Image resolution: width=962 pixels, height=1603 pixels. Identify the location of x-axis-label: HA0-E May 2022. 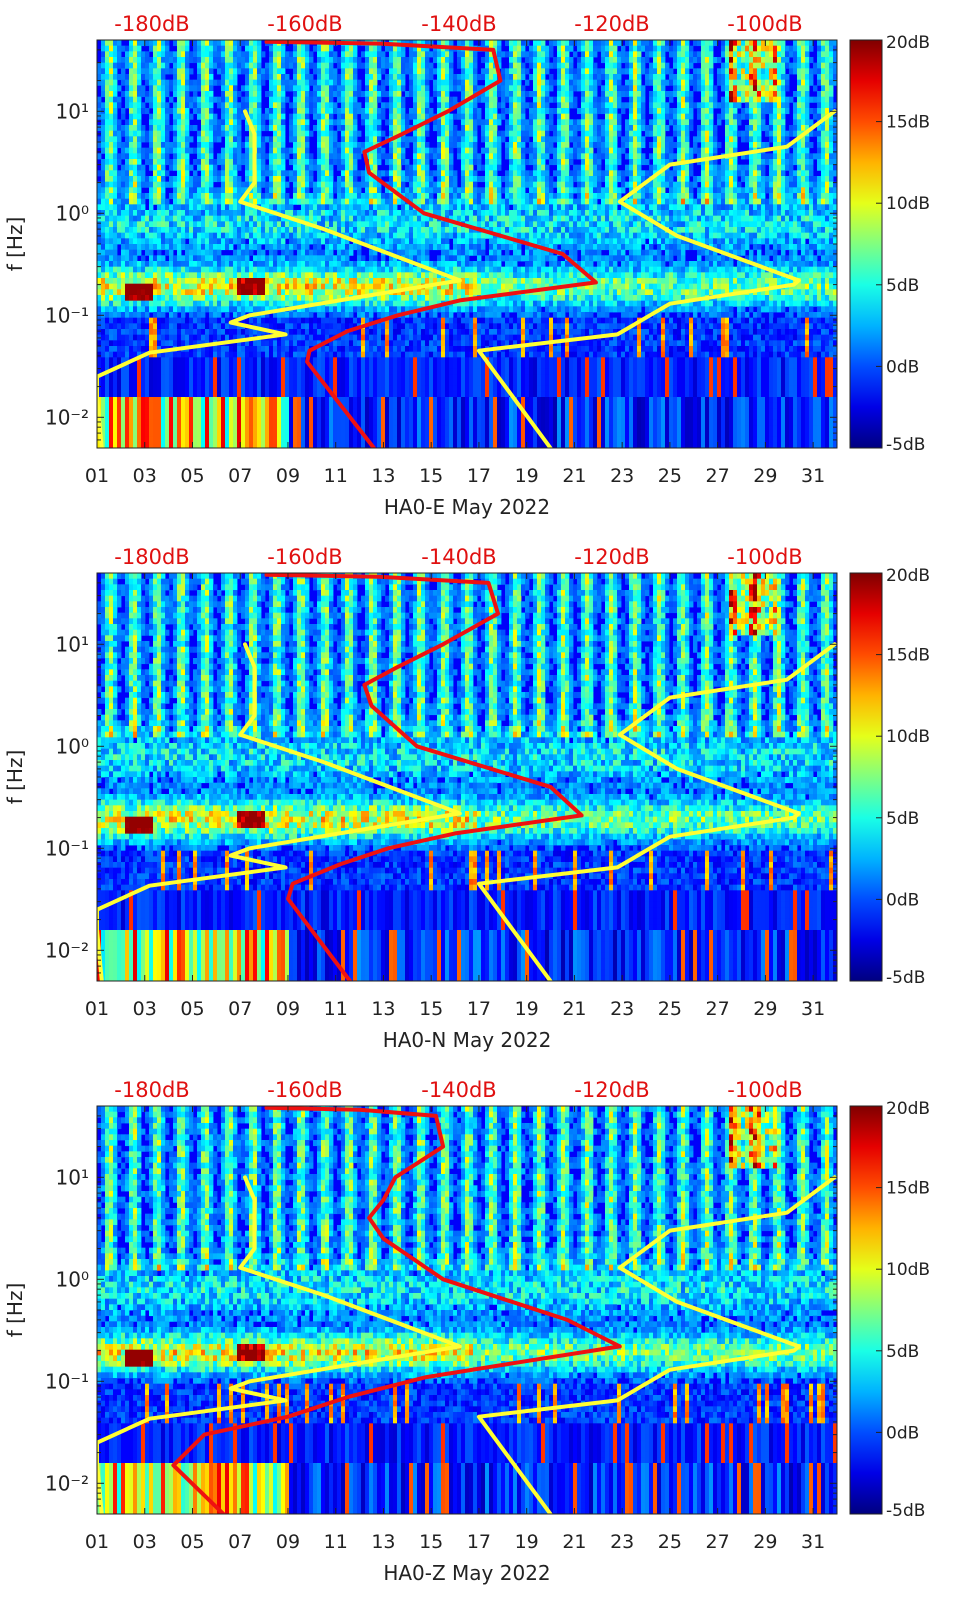
(467, 507).